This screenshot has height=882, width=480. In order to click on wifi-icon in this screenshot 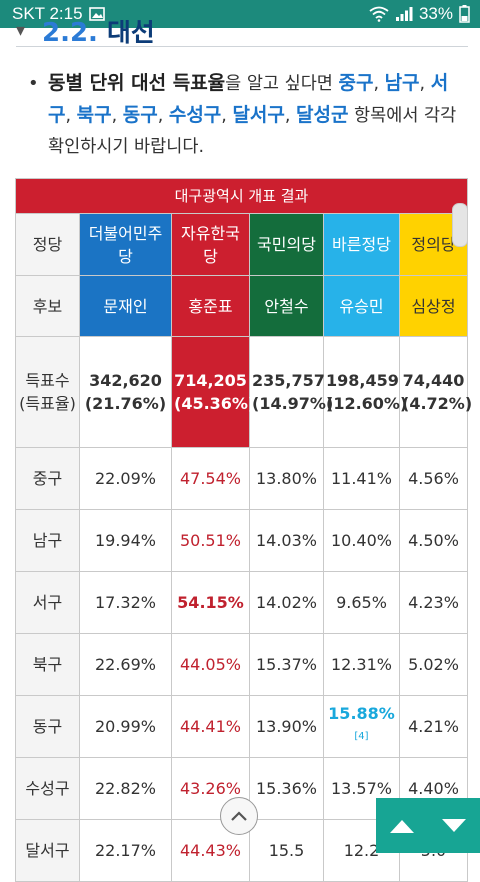, I will do `click(379, 14)`.